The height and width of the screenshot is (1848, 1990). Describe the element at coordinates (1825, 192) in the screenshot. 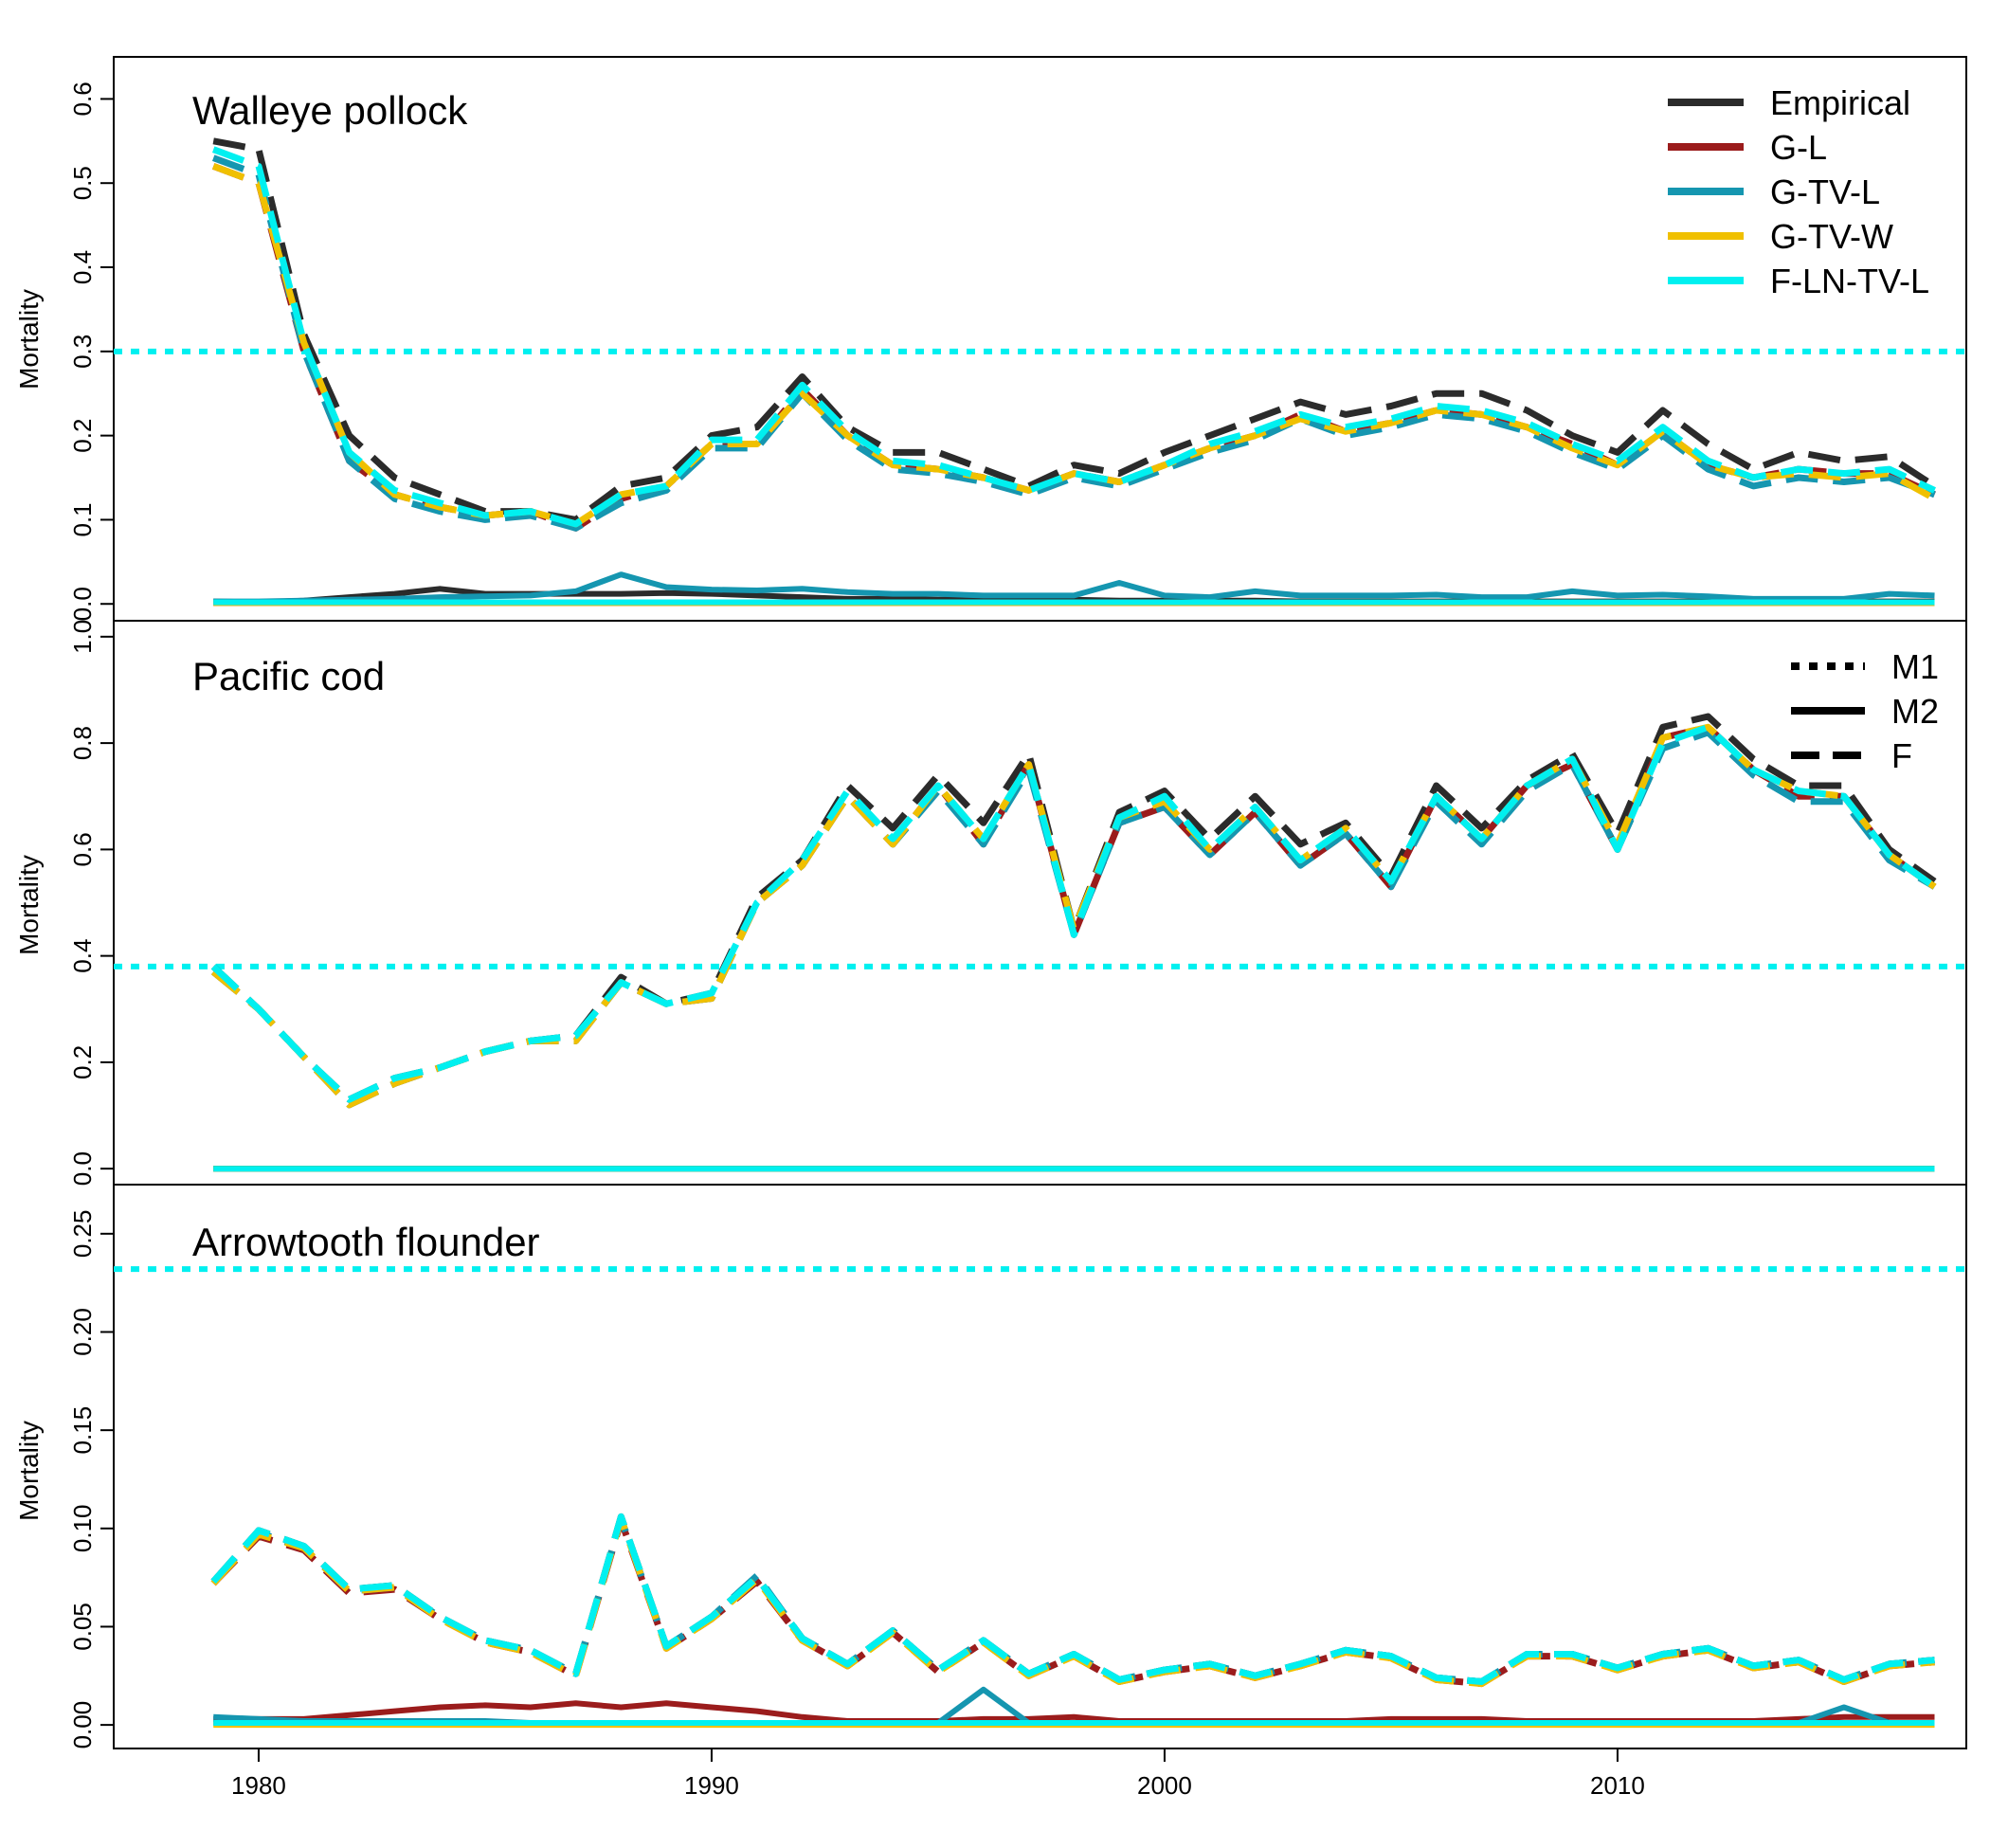

I see `legend-label-g-tv-l: G-TV-L` at that location.